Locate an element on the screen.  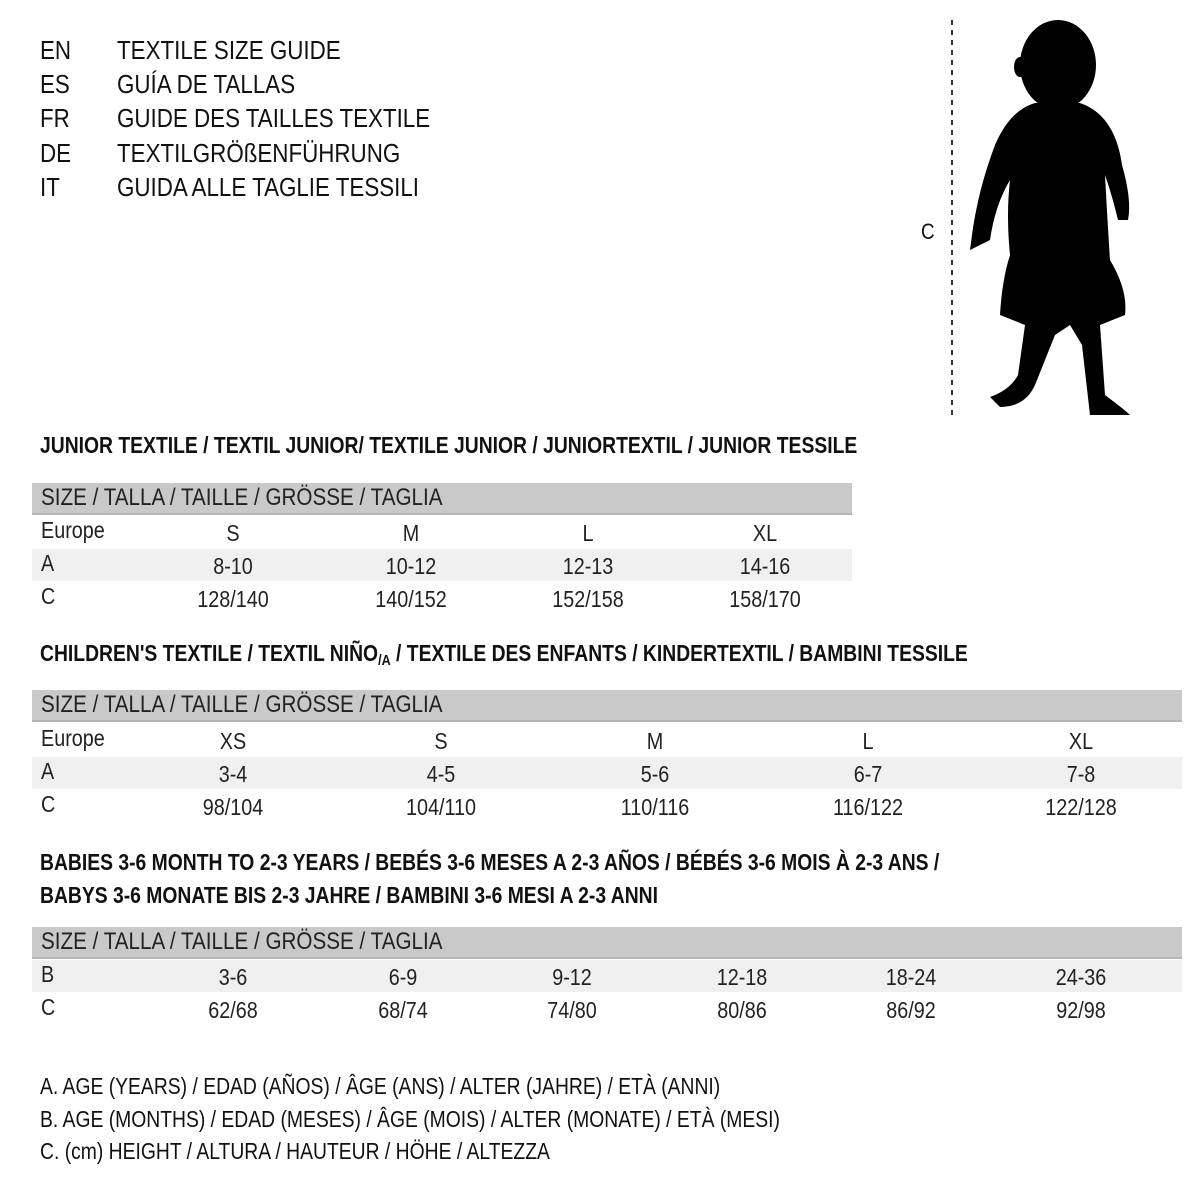
title-de: TEXTILGRÖßENFÜHRUNG is located at coordinates (259, 153).